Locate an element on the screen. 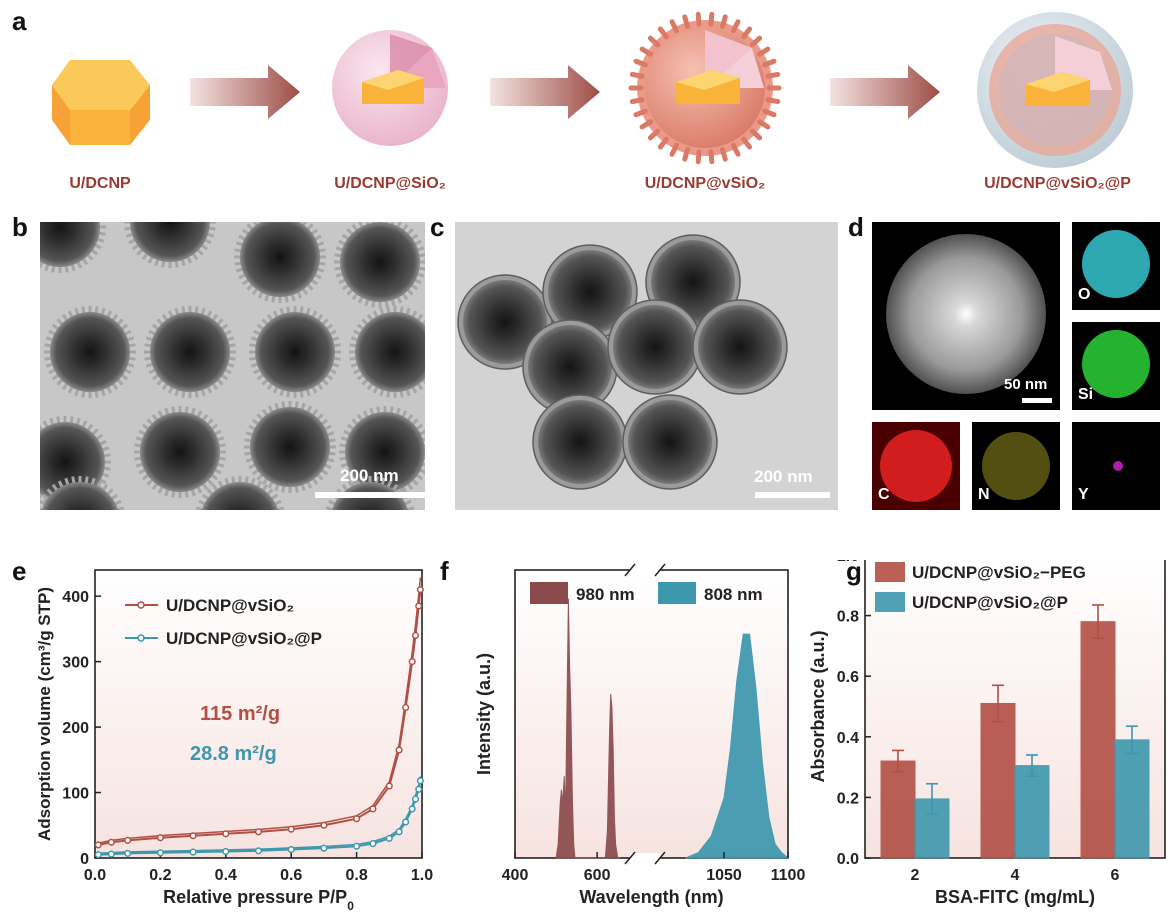 The image size is (1175, 913). annotation: 115 m²/g is located at coordinates (240, 714).